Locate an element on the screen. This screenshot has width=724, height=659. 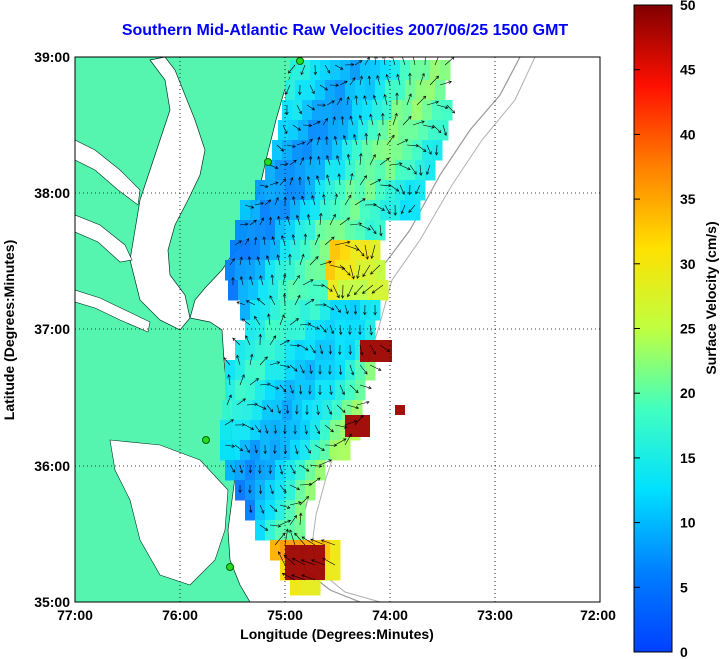
y-axis-label: Latitude (Degrees:Minutes) is located at coordinates (9, 330).